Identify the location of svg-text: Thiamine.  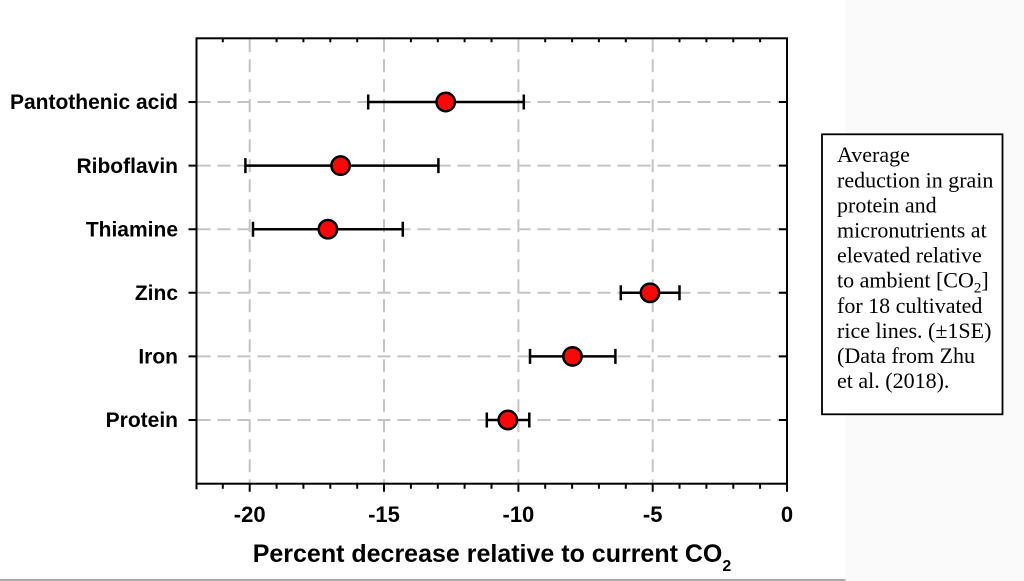
(132, 229).